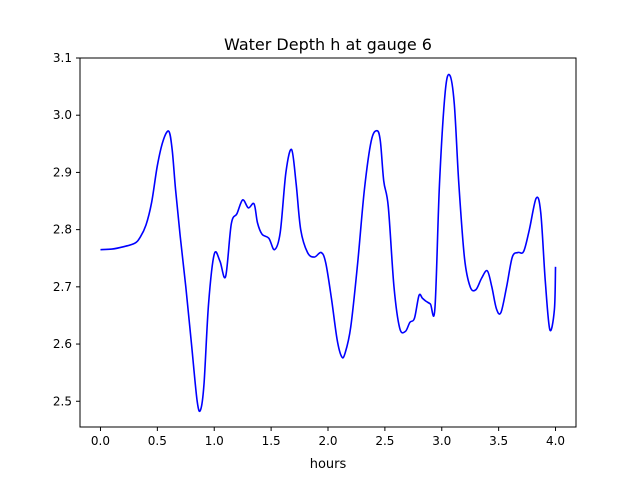  I want to click on y-tick-label: 3.0, so click(62, 115).